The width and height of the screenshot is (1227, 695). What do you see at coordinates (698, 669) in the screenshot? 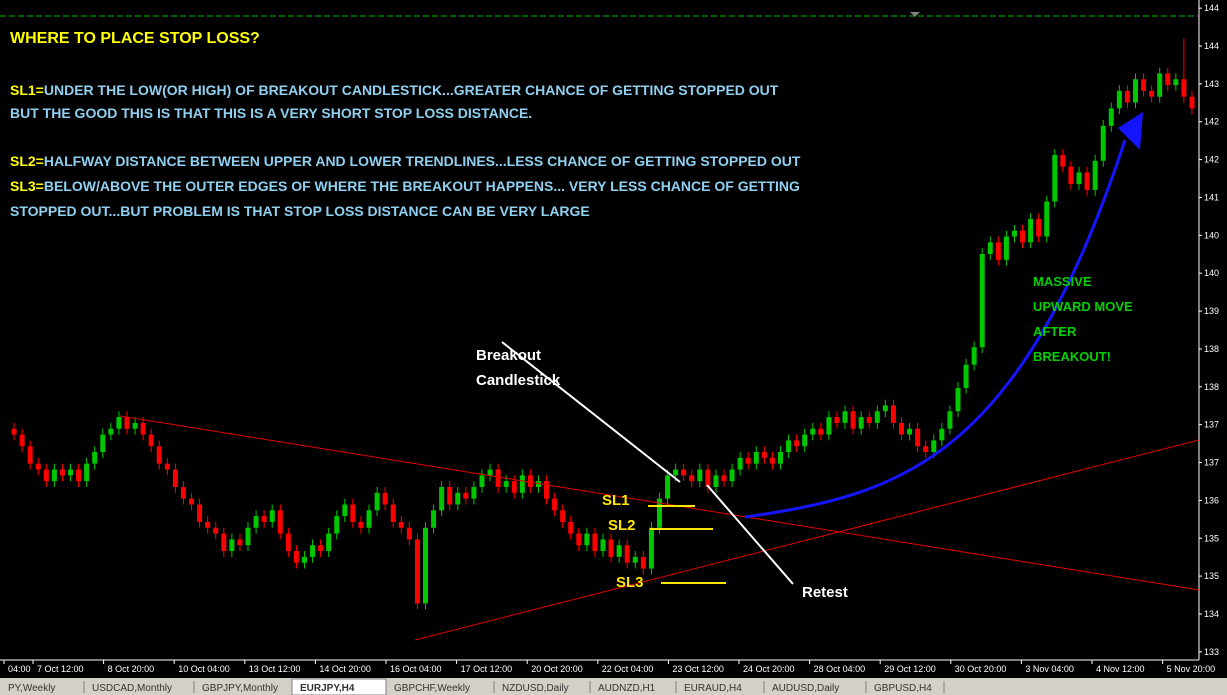
I see `x-tick-label: 23 Oct 12:00` at bounding box center [698, 669].